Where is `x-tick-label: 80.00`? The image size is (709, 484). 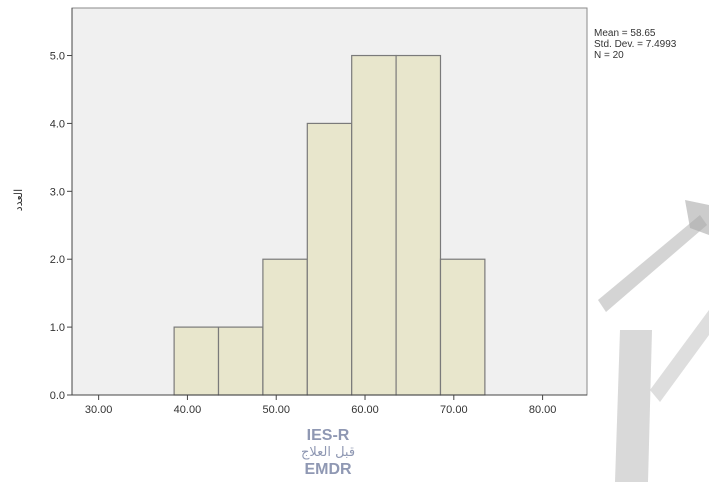
x-tick-label: 80.00 is located at coordinates (543, 410).